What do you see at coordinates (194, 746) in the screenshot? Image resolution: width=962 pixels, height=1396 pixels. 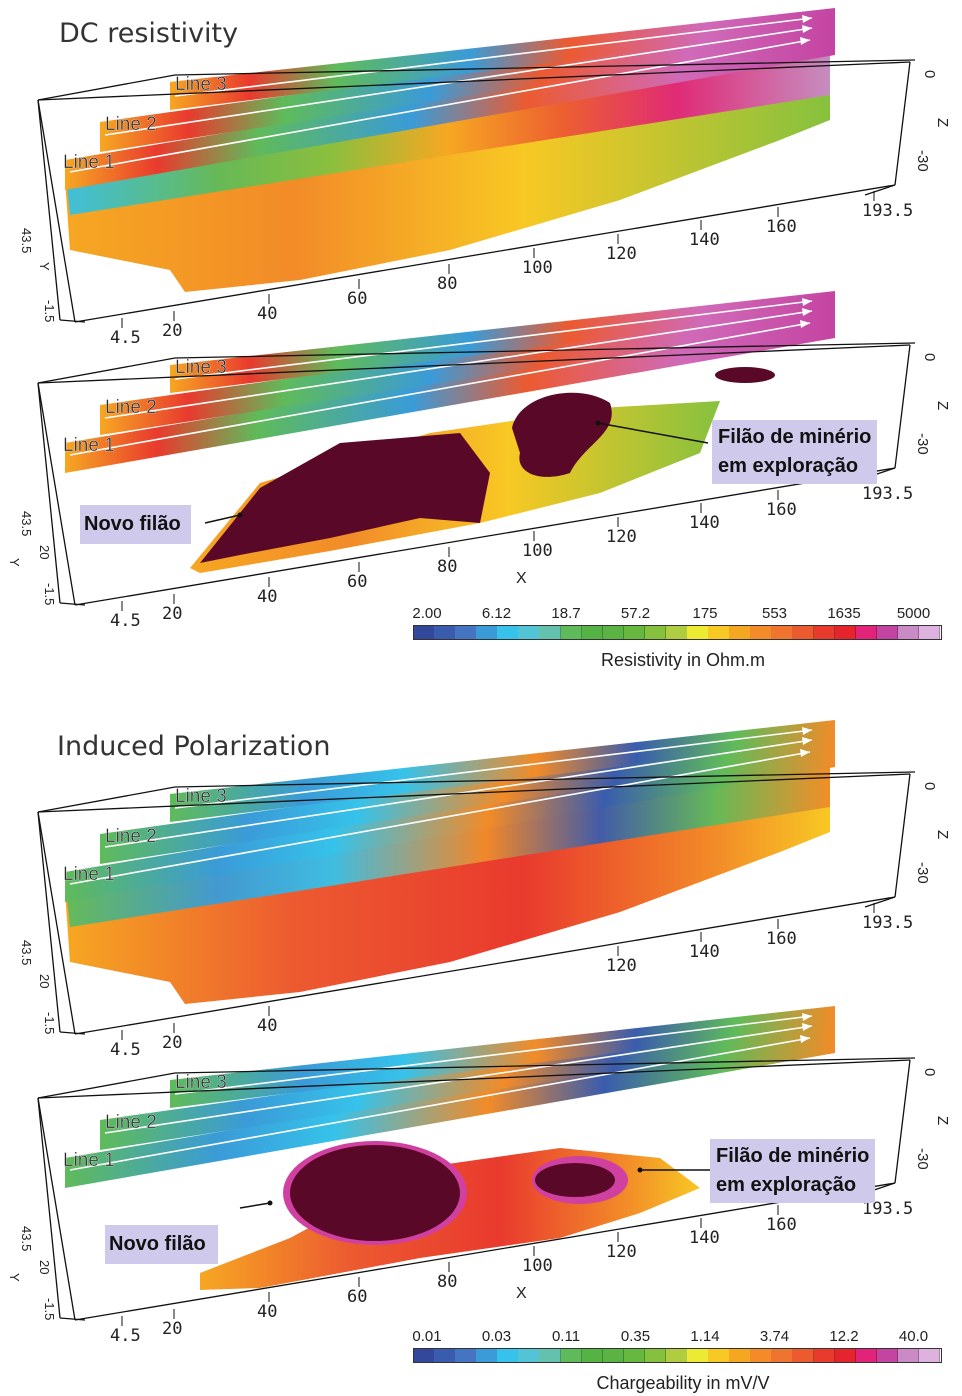 I see `section-title-ip: Induced Polarization` at bounding box center [194, 746].